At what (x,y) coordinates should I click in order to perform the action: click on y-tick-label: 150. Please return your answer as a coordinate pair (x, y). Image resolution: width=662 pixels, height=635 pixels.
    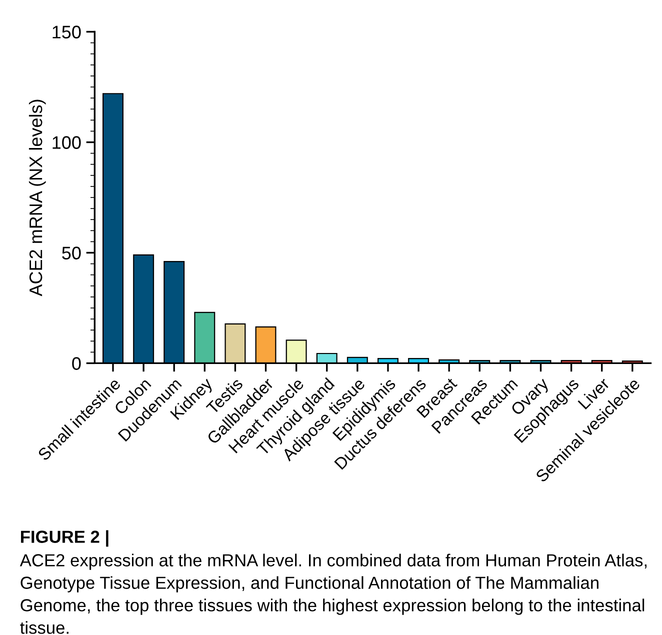
    Looking at the image, I should click on (66, 32).